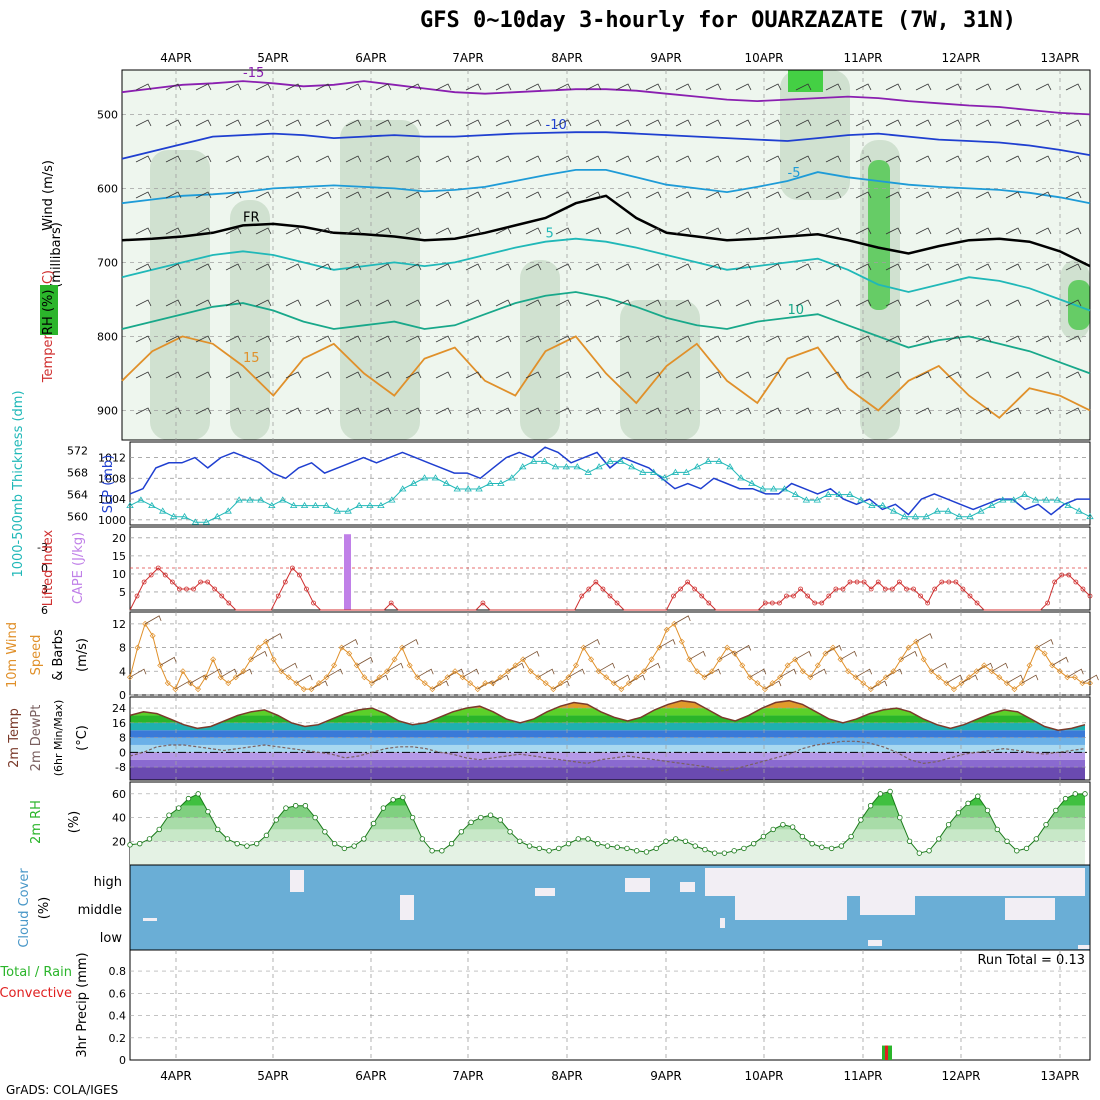  I want to click on run-total: Run Total = 0.13, so click(1031, 960).